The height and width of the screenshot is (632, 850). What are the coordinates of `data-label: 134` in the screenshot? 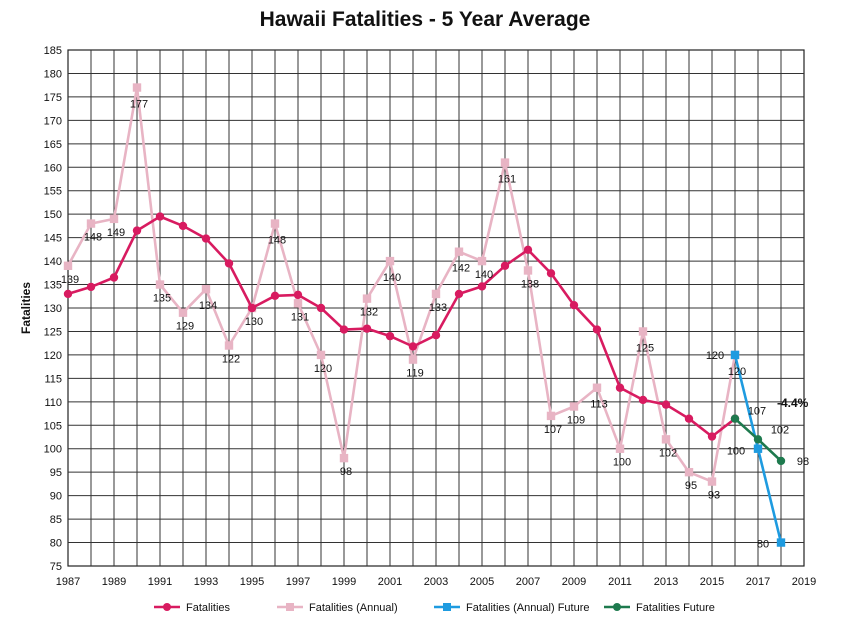 It's located at (208, 306).